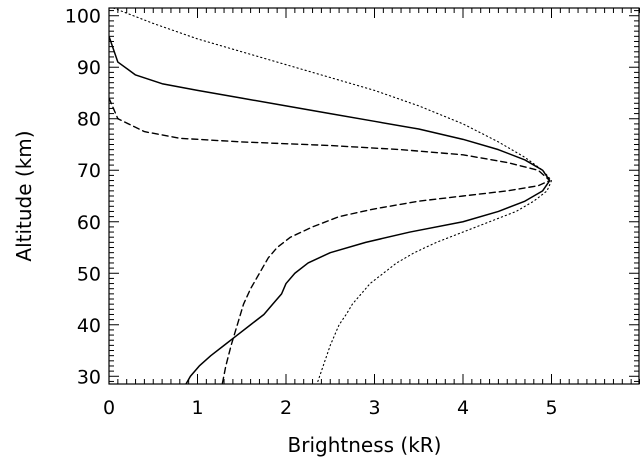  Describe the element at coordinates (89, 274) in the screenshot. I see `y-tick-label: 50` at that location.